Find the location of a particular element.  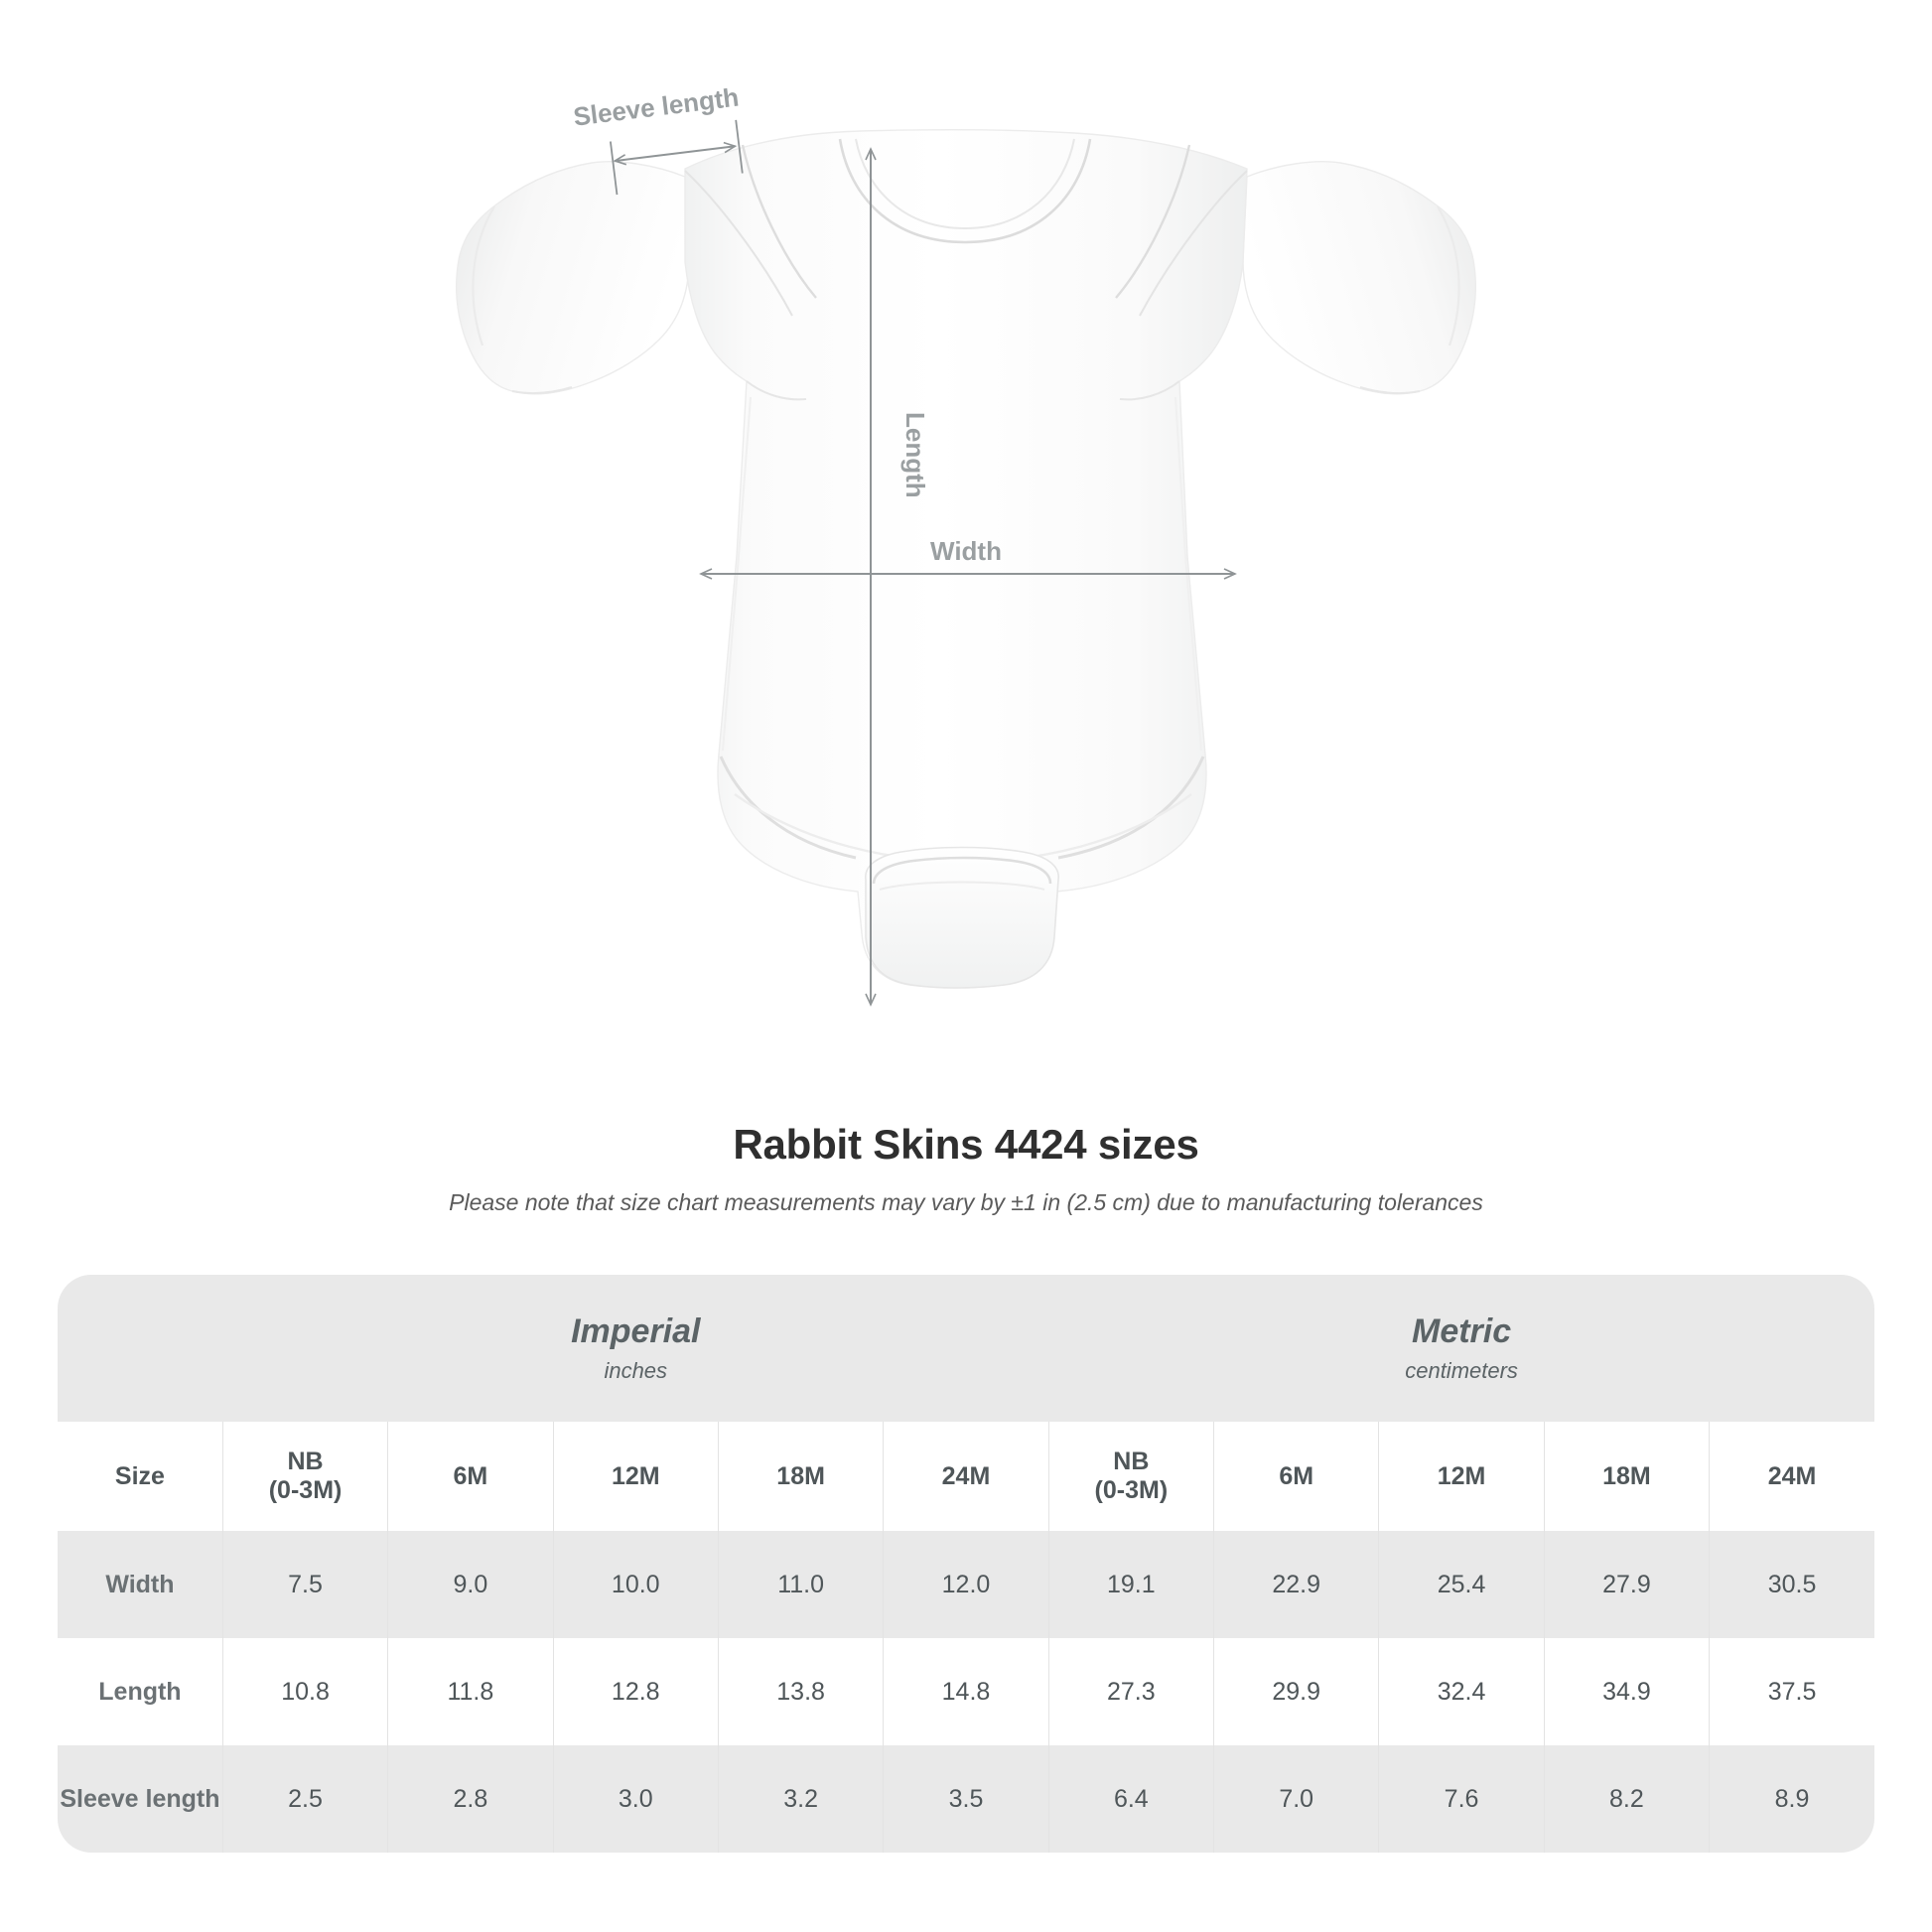

cell-length-4: 14.8 is located at coordinates (966, 1692).